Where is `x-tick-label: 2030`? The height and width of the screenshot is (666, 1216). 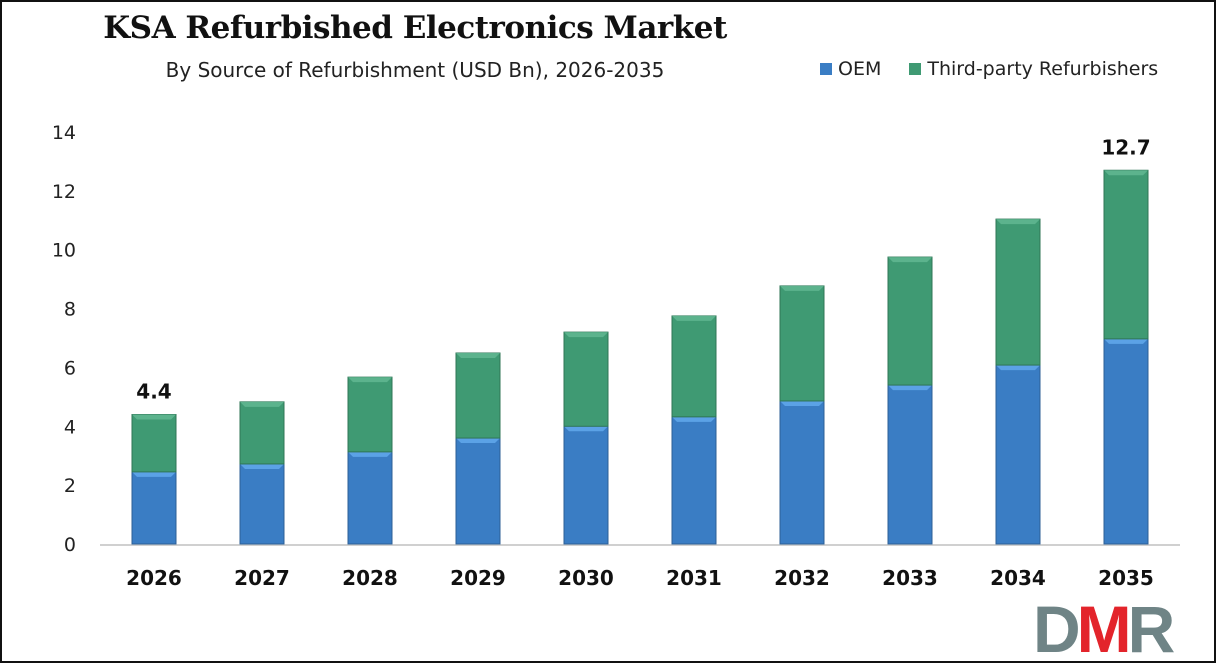
x-tick-label: 2030 is located at coordinates (586, 578).